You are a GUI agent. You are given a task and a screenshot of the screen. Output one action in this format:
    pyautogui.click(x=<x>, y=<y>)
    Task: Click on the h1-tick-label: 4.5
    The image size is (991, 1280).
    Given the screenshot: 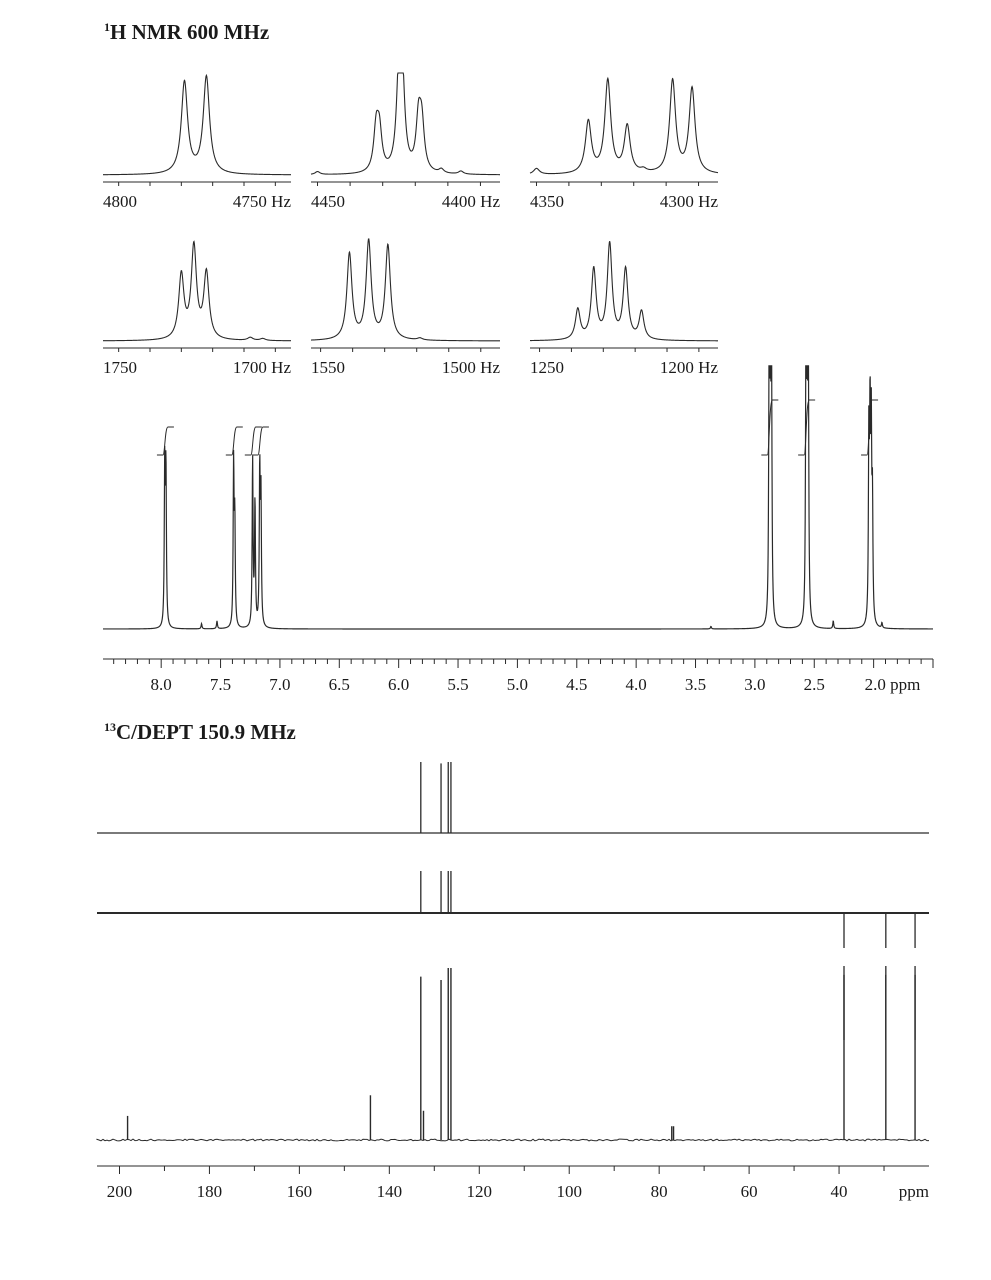 What is the action you would take?
    pyautogui.click(x=576, y=684)
    